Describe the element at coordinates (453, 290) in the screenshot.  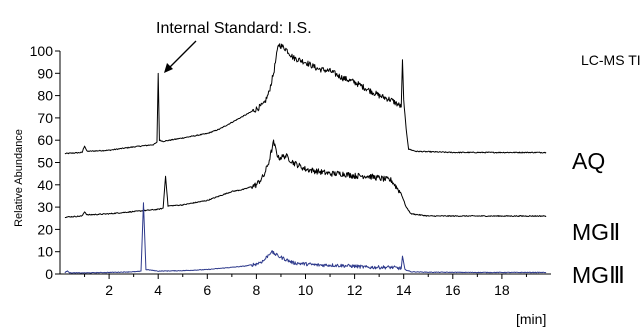
I see `x-tick-label: 16` at that location.